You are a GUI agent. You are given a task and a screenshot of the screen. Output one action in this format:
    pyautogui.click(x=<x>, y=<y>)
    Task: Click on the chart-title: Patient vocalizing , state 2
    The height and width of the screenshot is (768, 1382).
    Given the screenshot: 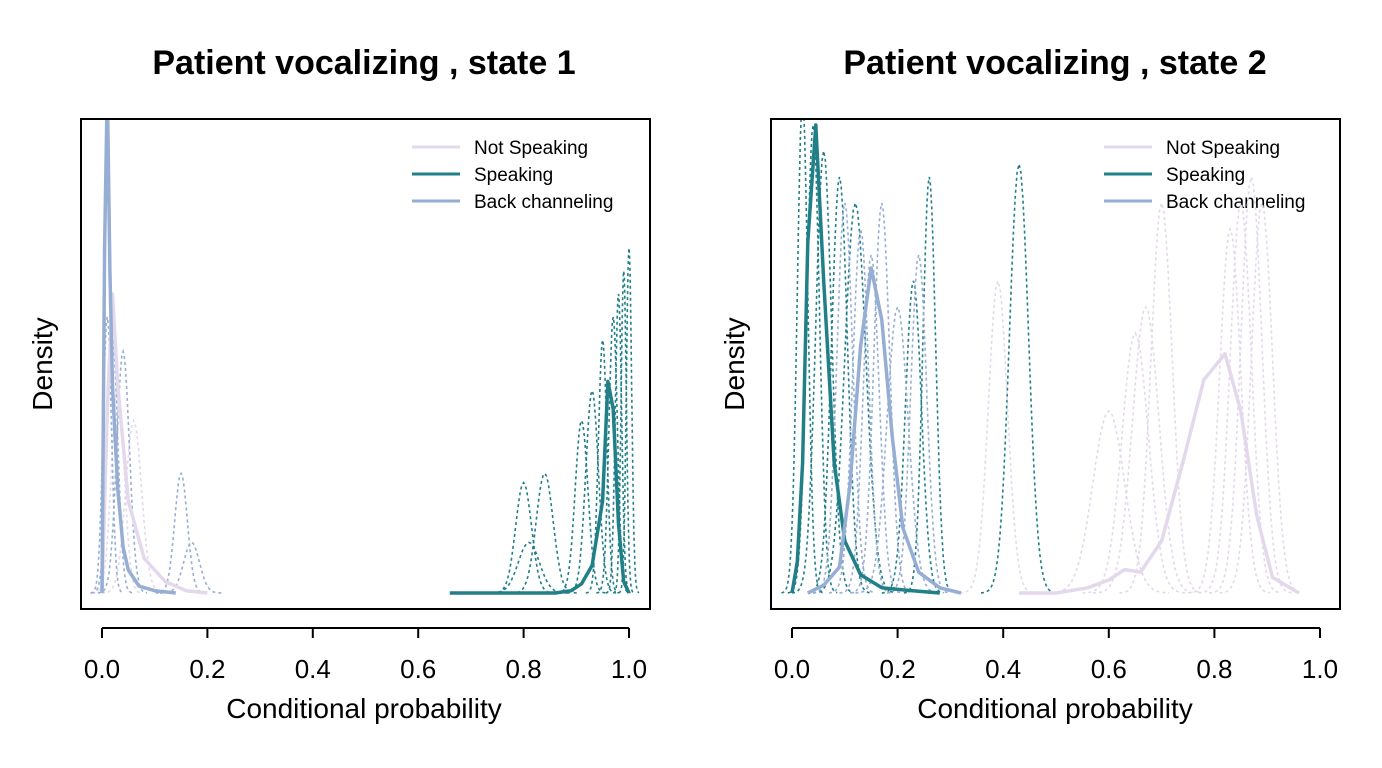 What is the action you would take?
    pyautogui.click(x=1054, y=63)
    